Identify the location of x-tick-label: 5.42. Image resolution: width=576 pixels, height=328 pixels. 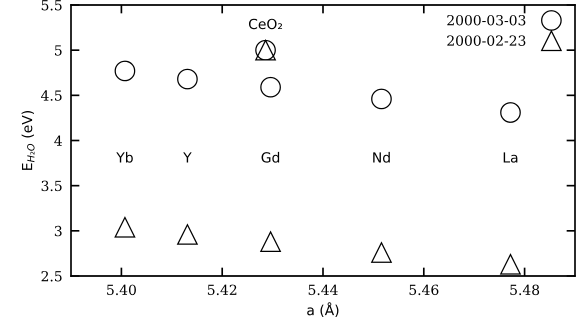
(222, 290).